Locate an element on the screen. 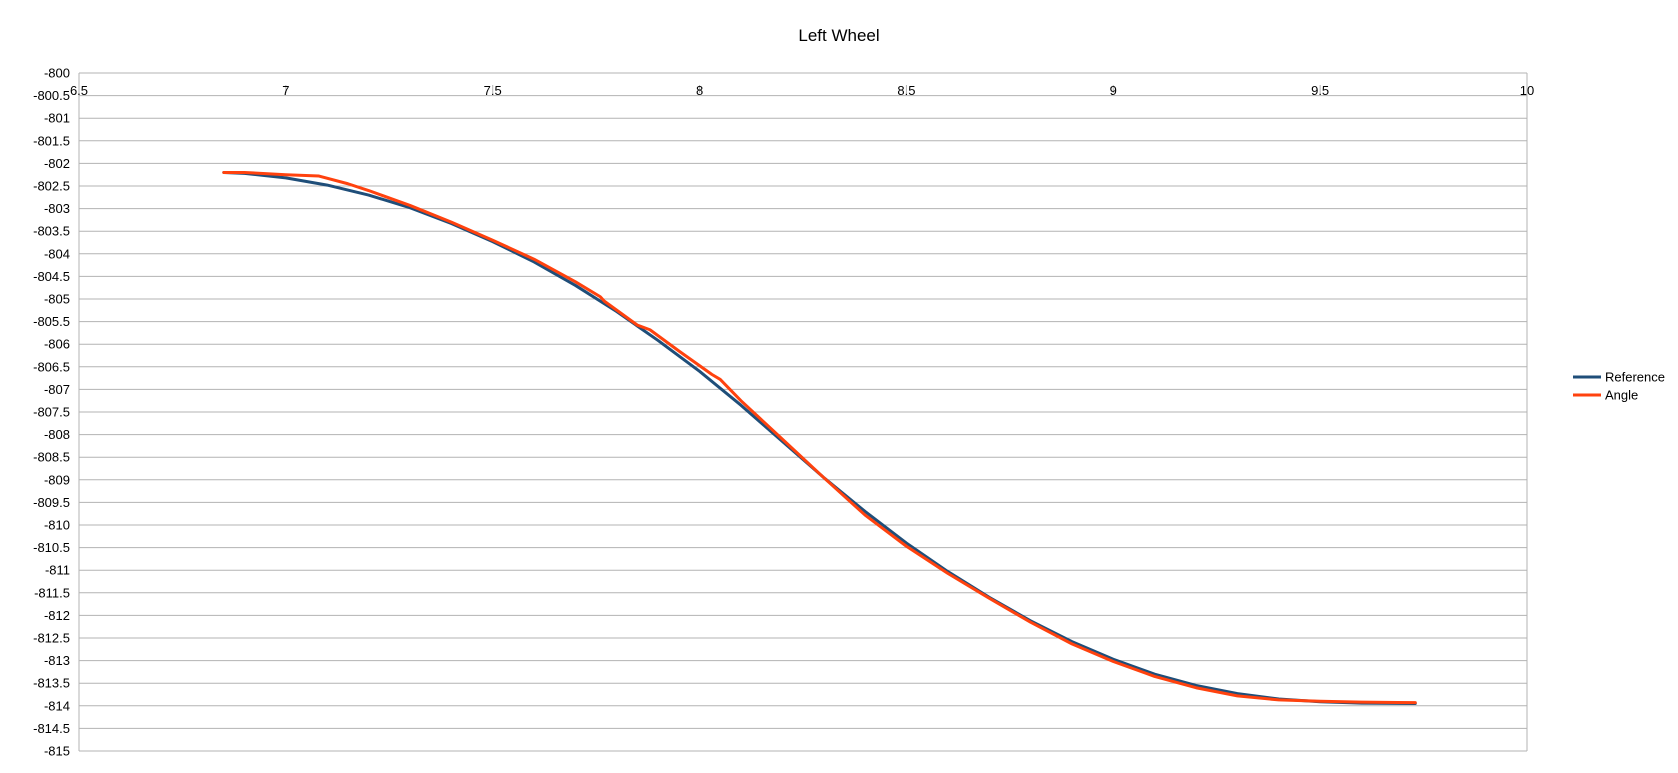 The width and height of the screenshot is (1678, 773). y-tick-label: -814 is located at coordinates (57, 705).